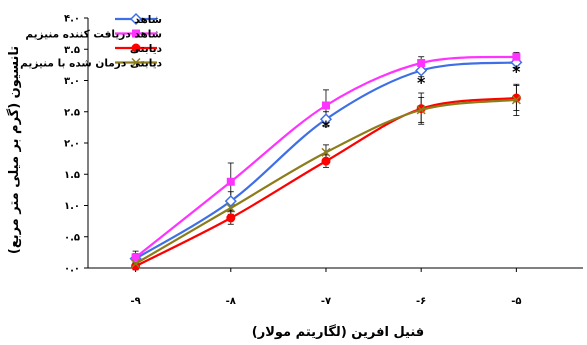 This screenshot has width=587, height=345. What do you see at coordinates (72, 237) in the screenshot?
I see `y-tick-label: ۰.۵` at bounding box center [72, 237].